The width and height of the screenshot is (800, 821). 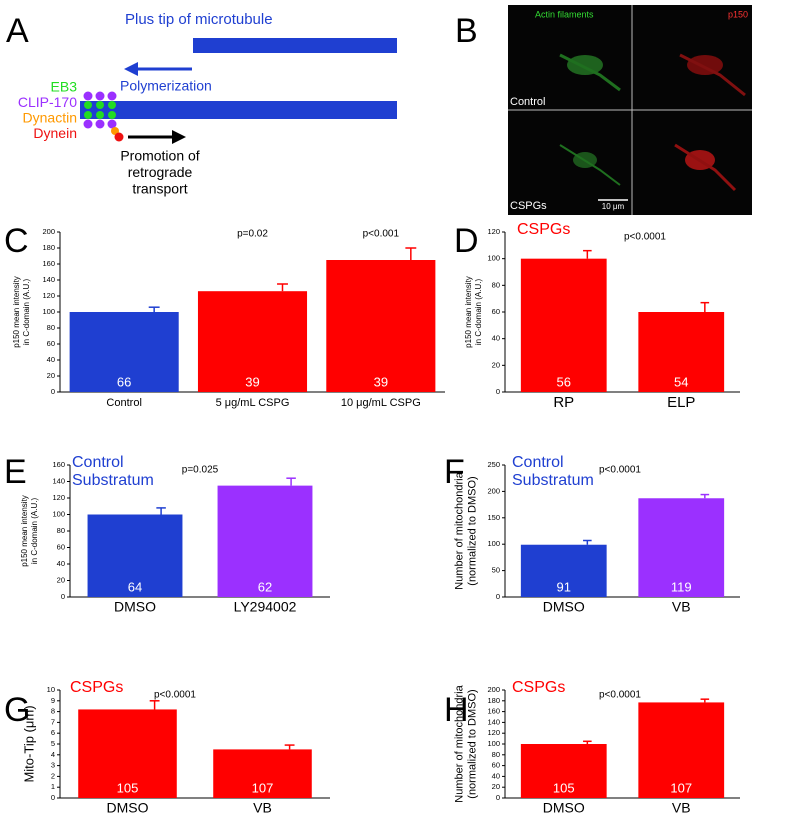 I want to click on panel-letter: H, so click(x=456, y=710).